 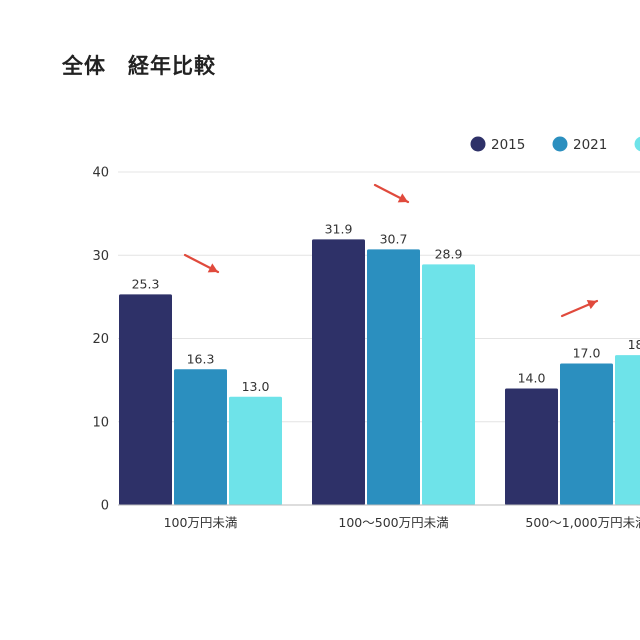 I want to click on value-label-2015-2: 14.0, so click(x=532, y=377).